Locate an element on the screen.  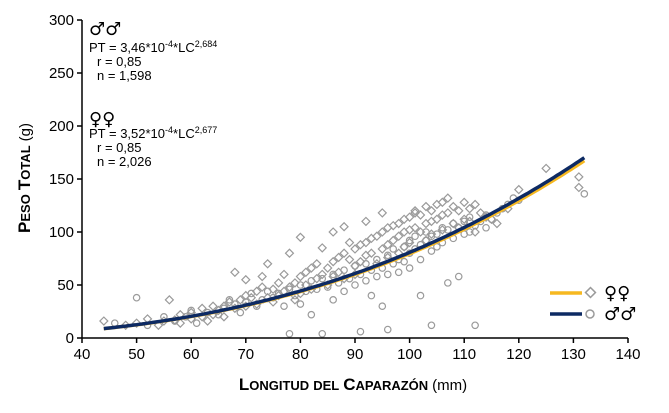
female-equation-exp1: -4 is located at coordinates (169, 130).